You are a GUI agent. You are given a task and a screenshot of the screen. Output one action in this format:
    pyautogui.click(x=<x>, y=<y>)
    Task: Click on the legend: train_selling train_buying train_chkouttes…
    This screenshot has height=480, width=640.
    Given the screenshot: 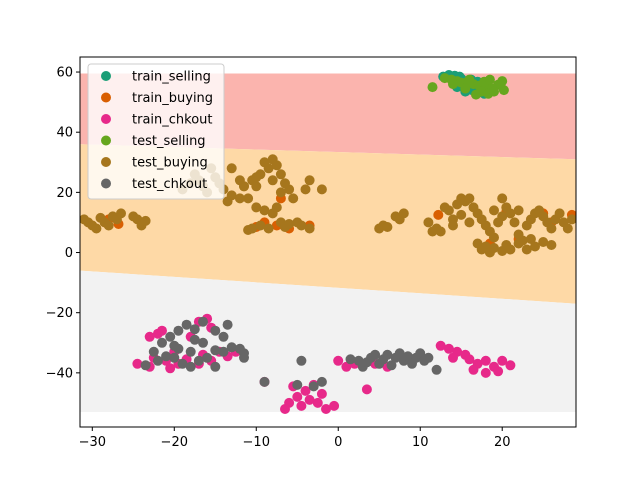 What is the action you would take?
    pyautogui.click(x=156, y=131)
    